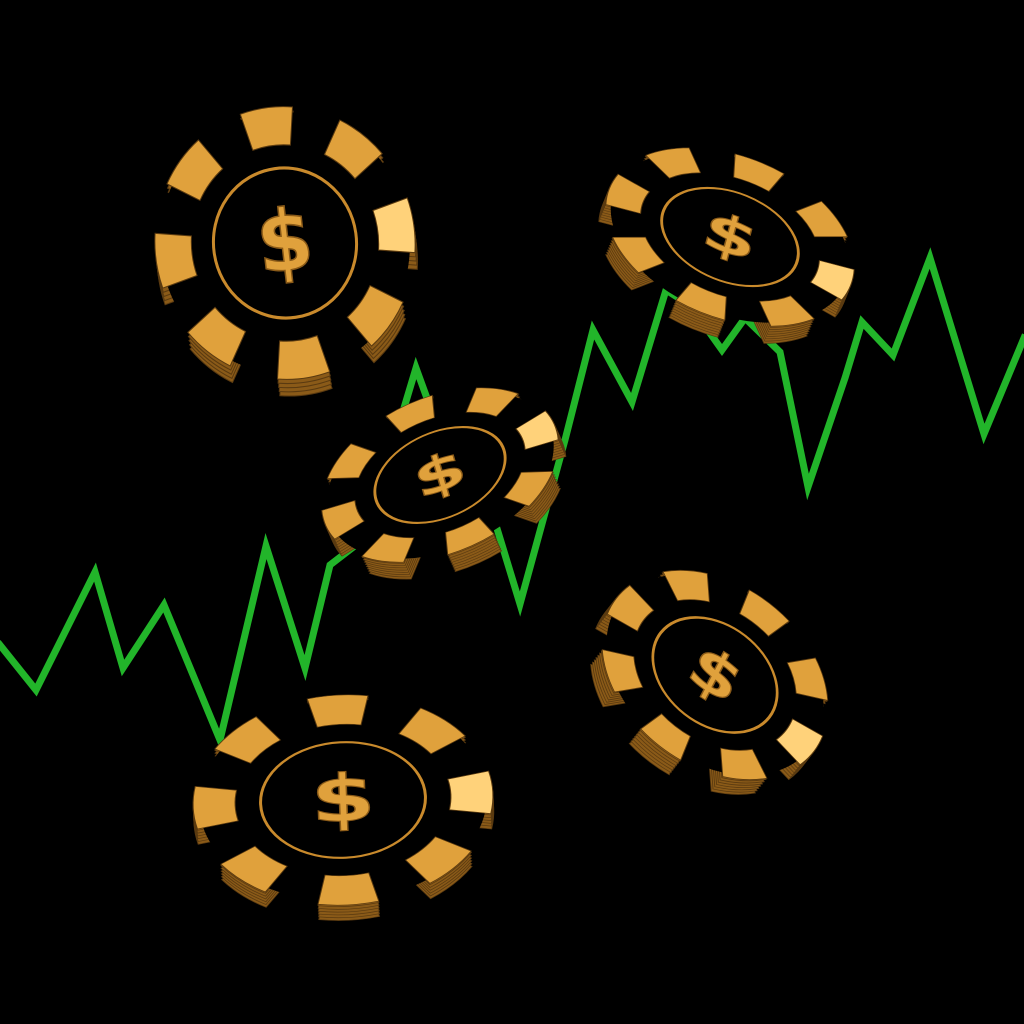 Image resolution: width=1024 pixels, height=1024 pixels. I want to click on poker-chip-bottom-right: $, so click(709, 682).